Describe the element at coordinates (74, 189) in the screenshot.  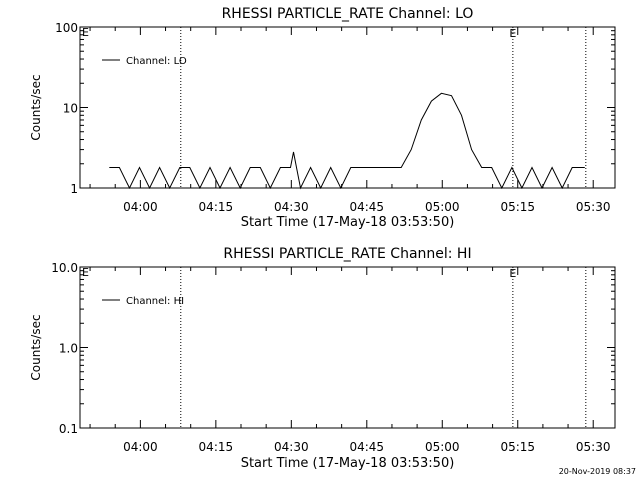
I see `y-tick-label: 1` at that location.